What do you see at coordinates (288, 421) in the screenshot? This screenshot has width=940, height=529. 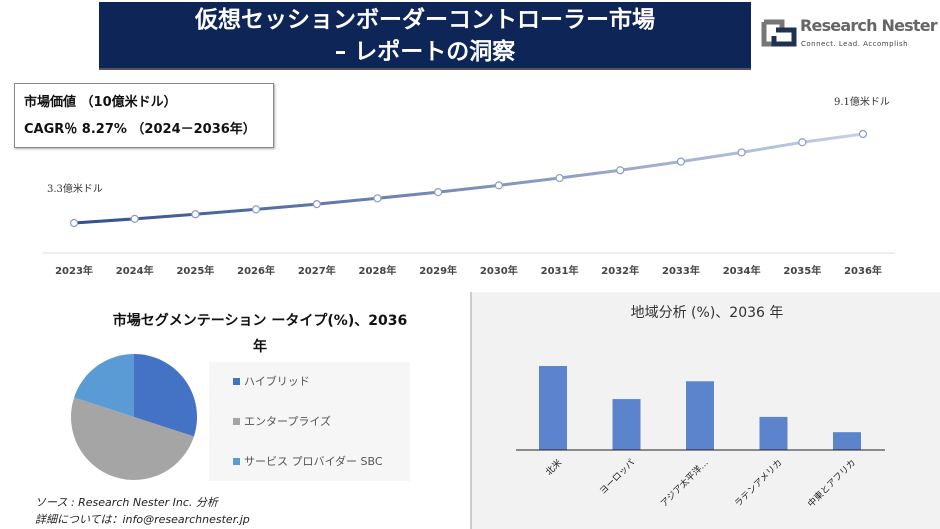 I see `legend-label: エンタープライズ` at bounding box center [288, 421].